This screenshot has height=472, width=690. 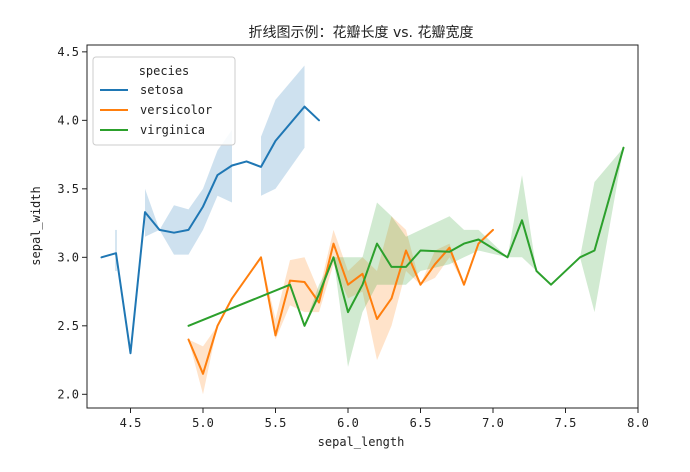 What do you see at coordinates (638, 423) in the screenshot?
I see `x-tick-label: 8.0` at bounding box center [638, 423].